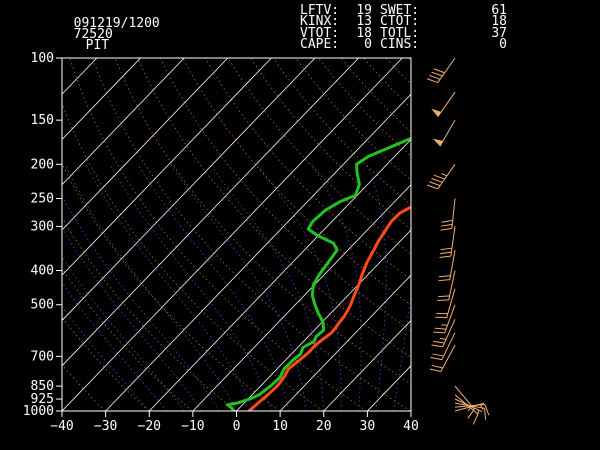 The image size is (600, 450). What do you see at coordinates (458, 241) in the screenshot?
I see `wind-barbs` at bounding box center [458, 241].